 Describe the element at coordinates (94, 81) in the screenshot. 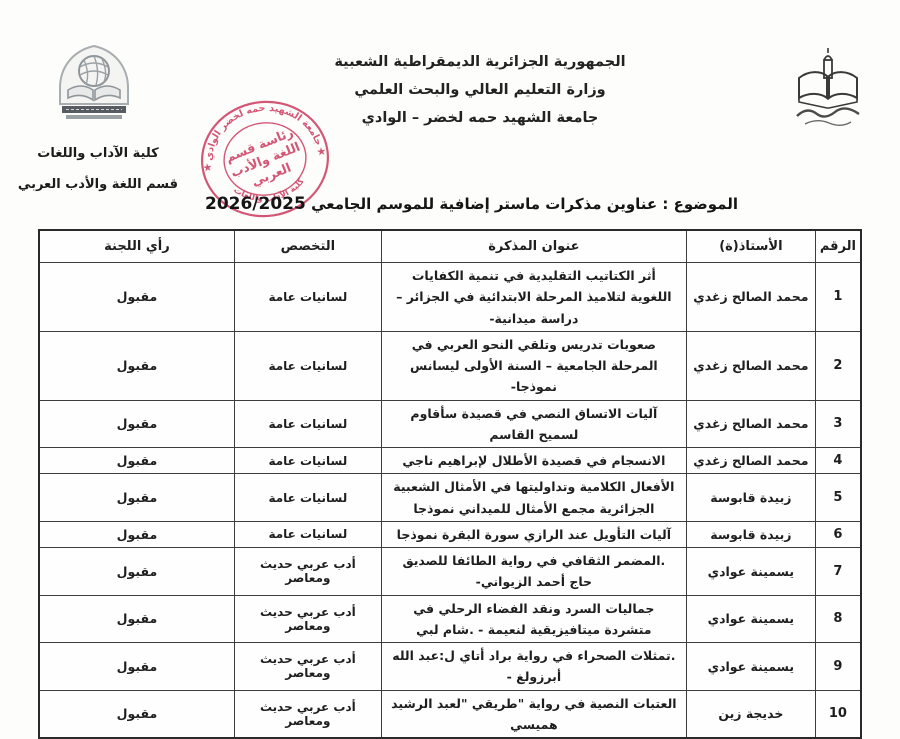

I see `globe-book-logo-icon` at that location.